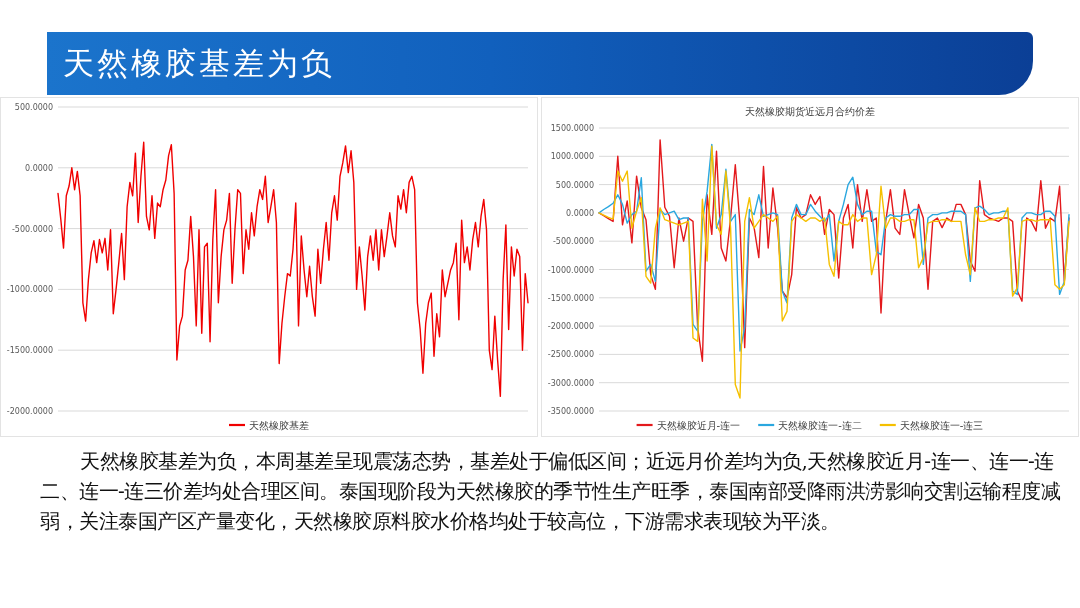  Describe the element at coordinates (199, 63) in the screenshot. I see `text: 天然橡胶基差为负` at that location.